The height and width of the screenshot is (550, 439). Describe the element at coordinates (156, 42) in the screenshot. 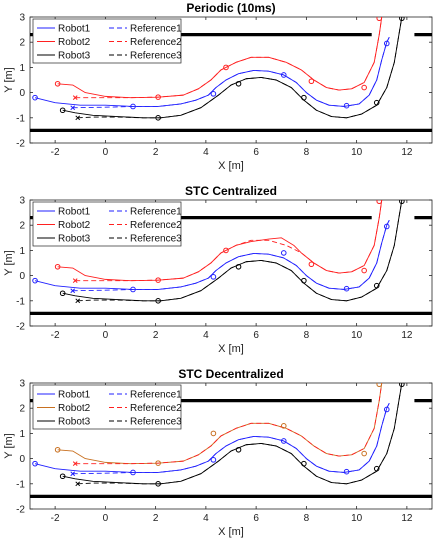

I see `legend-label-reference2: Reference2` at that location.